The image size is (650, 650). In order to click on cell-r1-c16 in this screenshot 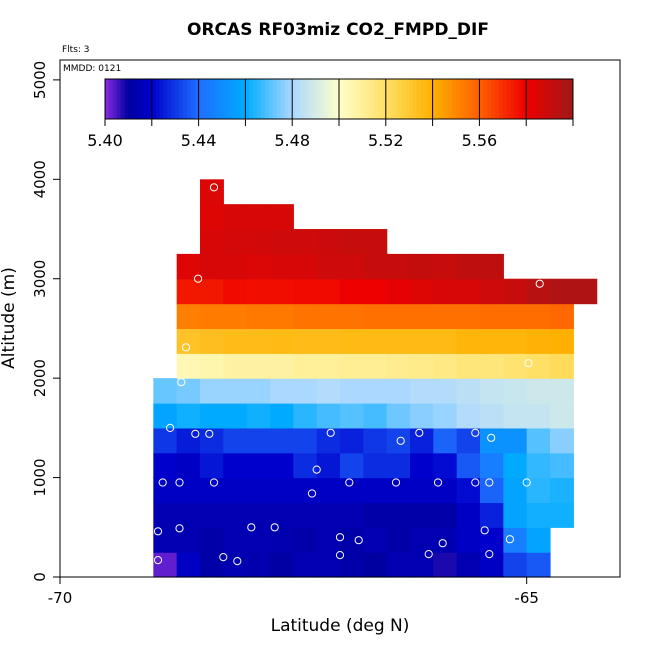, I will do `click(538, 540)`.